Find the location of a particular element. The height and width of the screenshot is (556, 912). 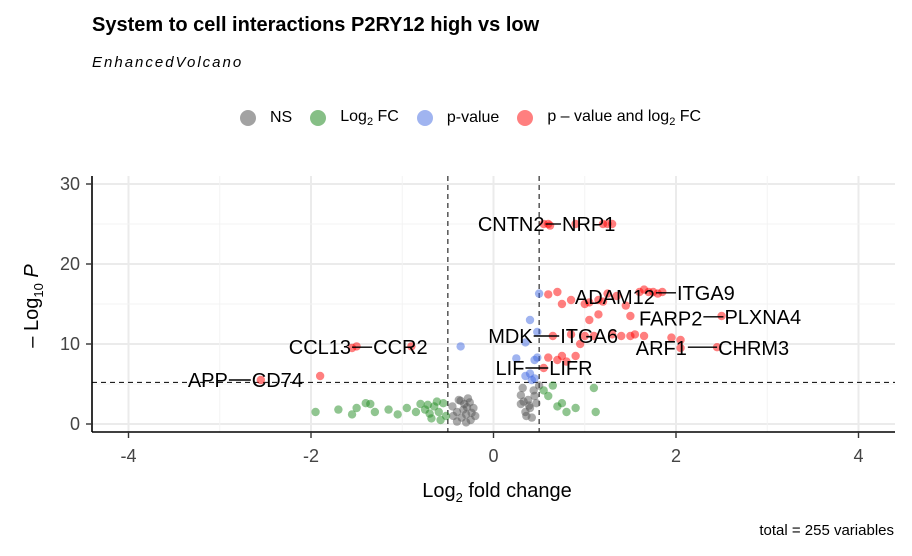

gene-label: ARF1 is located at coordinates (661, 349).